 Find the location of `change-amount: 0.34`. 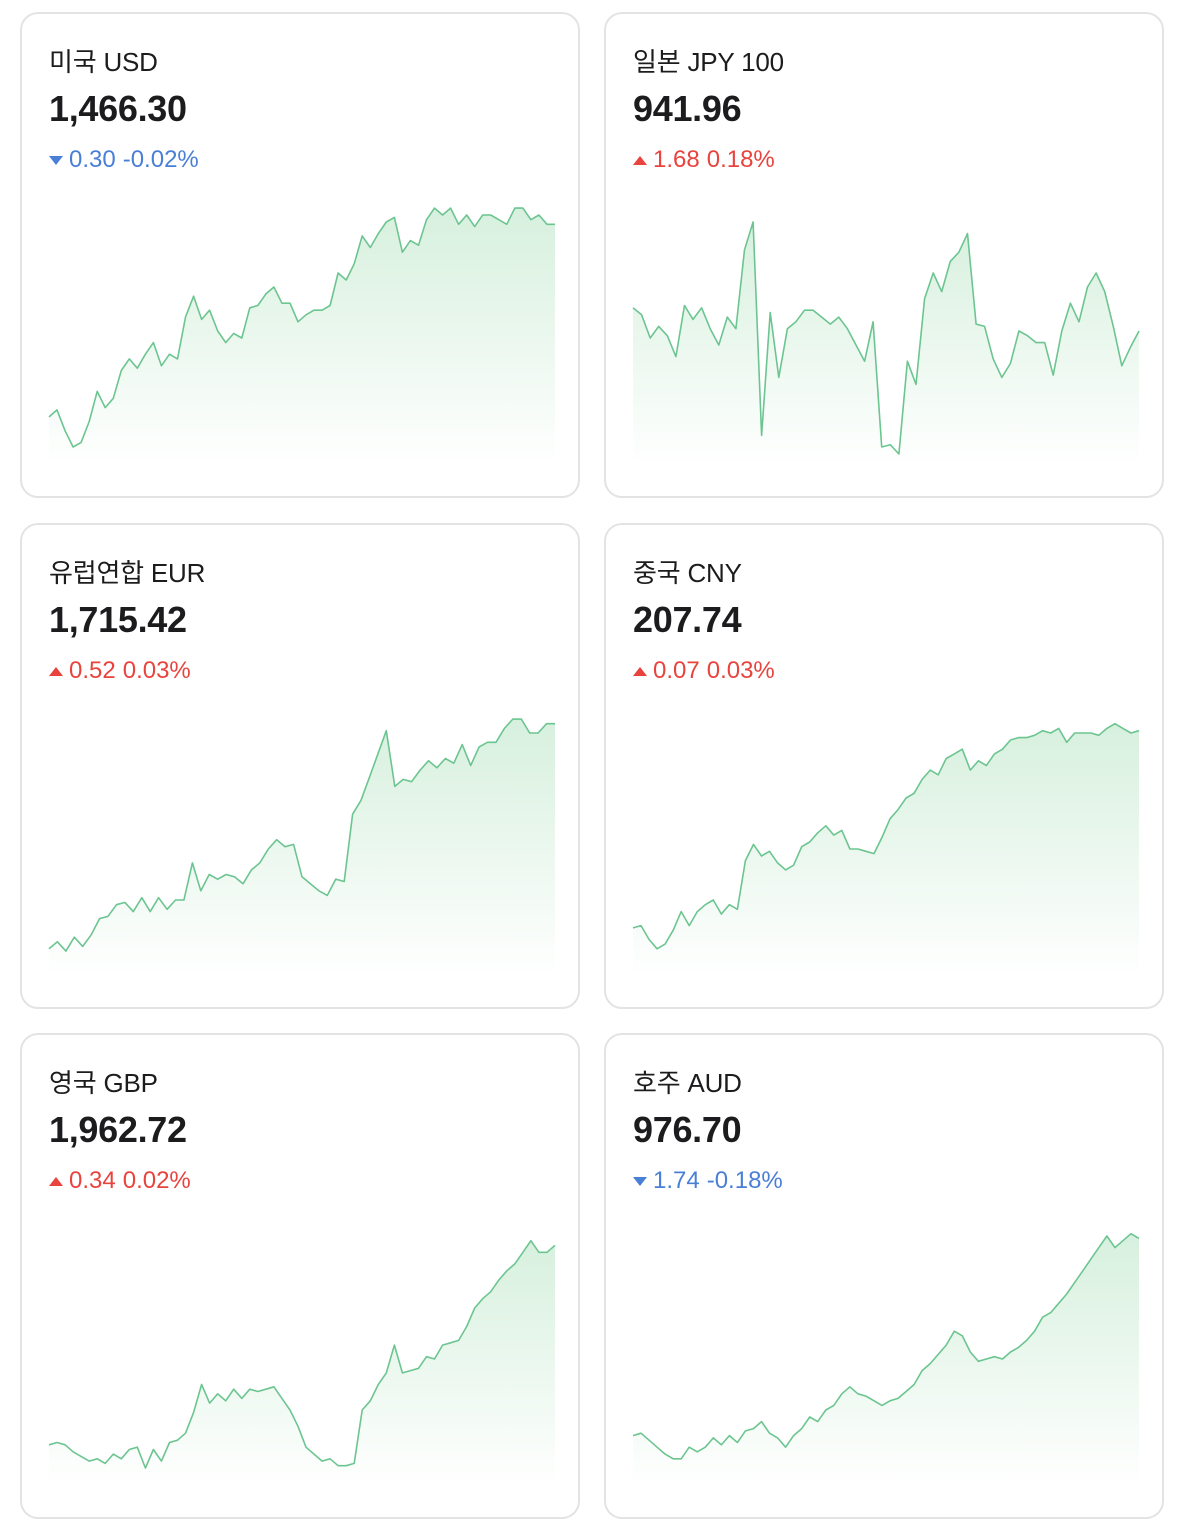

change-amount: 0.34 is located at coordinates (92, 1180).